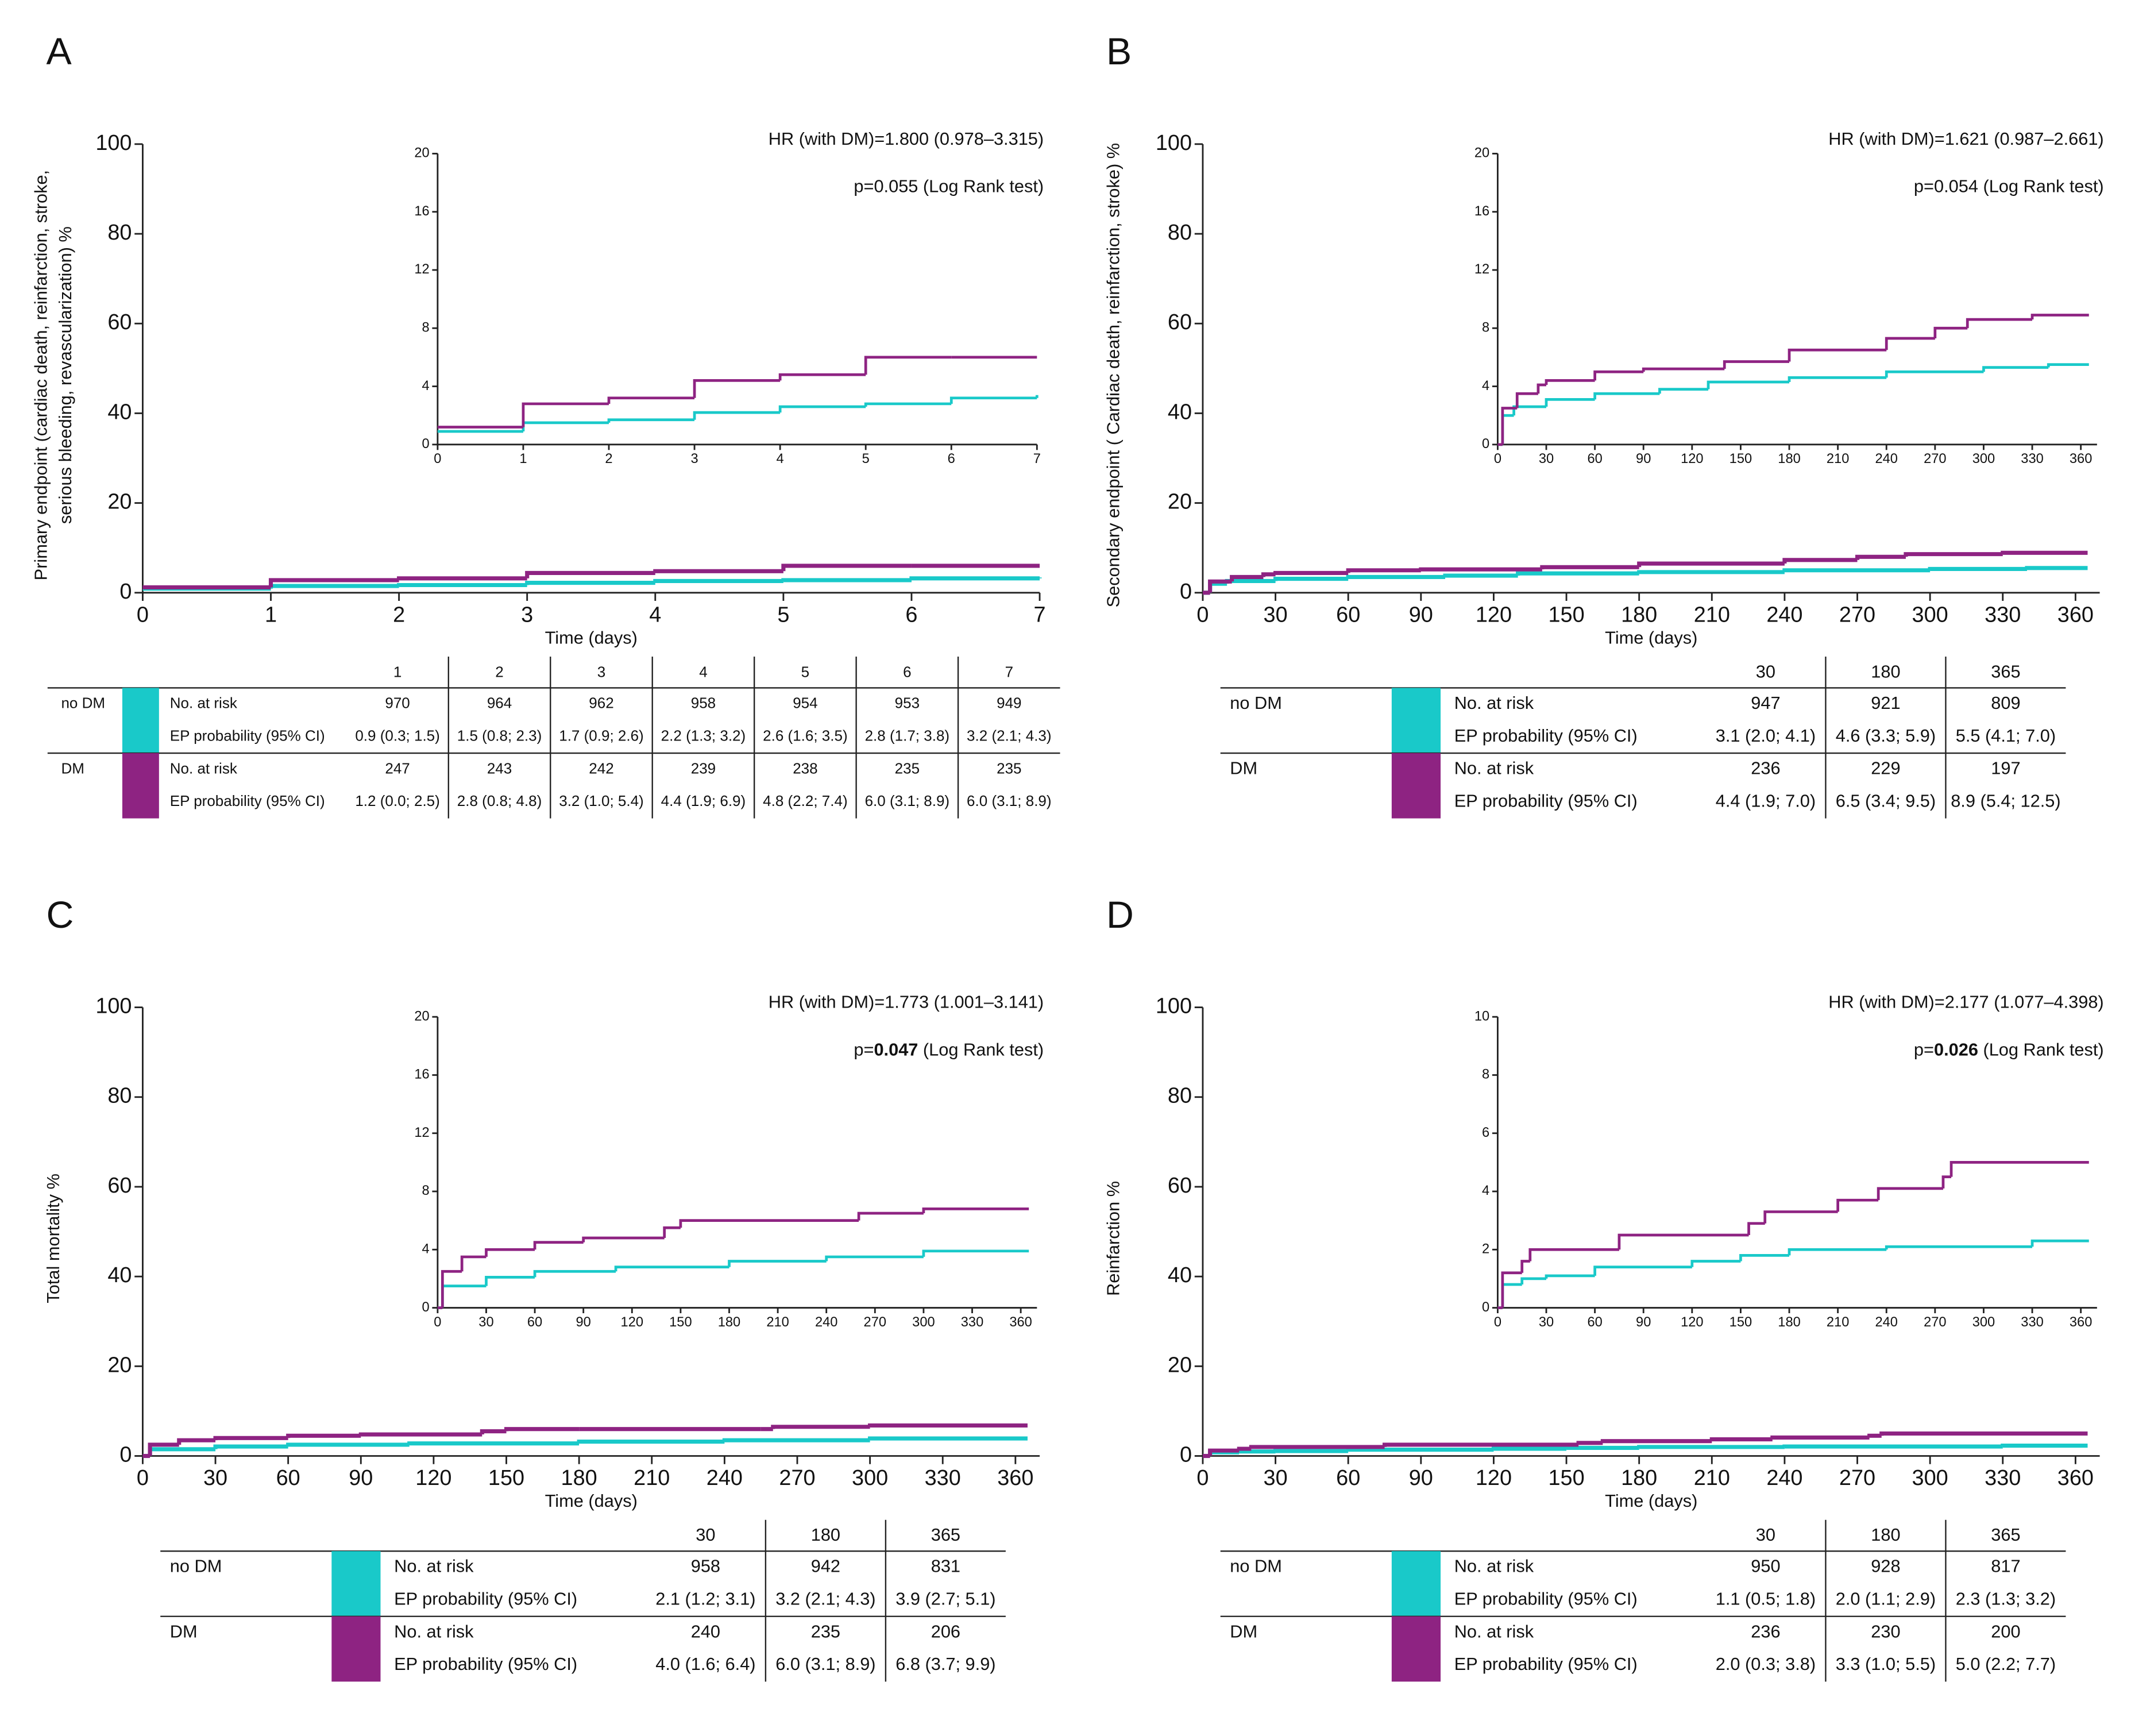 Image resolution: width=2131 pixels, height=1736 pixels. Describe the element at coordinates (2006, 736) in the screenshot. I see `table-cell: 5.5 (4.1; 7.0)` at that location.